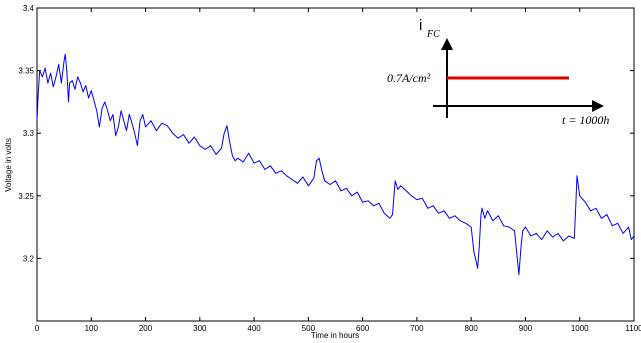 This screenshot has height=343, width=641. I want to click on x-tick-label: 300, so click(200, 328).